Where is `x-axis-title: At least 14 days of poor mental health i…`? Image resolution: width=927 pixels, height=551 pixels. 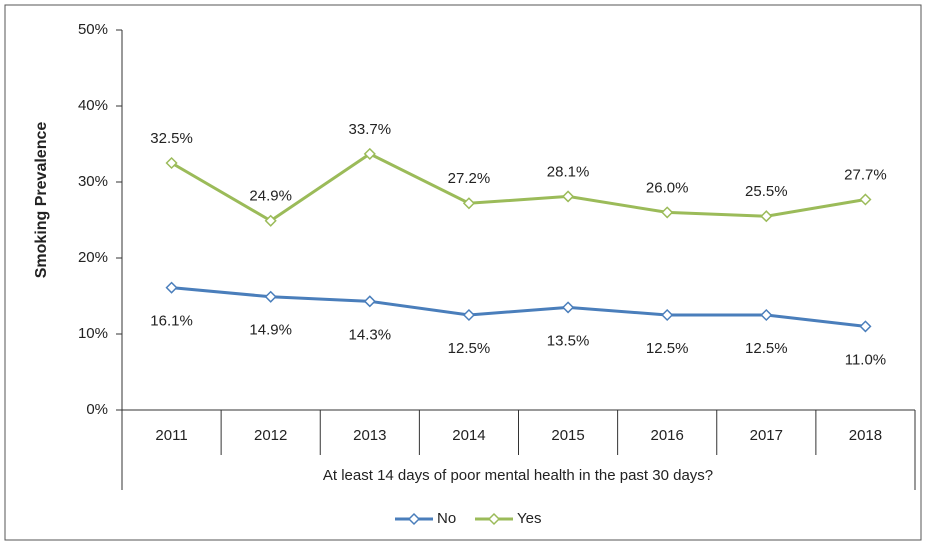
x-axis-title: At least 14 days of poor mental health i… is located at coordinates (518, 475).